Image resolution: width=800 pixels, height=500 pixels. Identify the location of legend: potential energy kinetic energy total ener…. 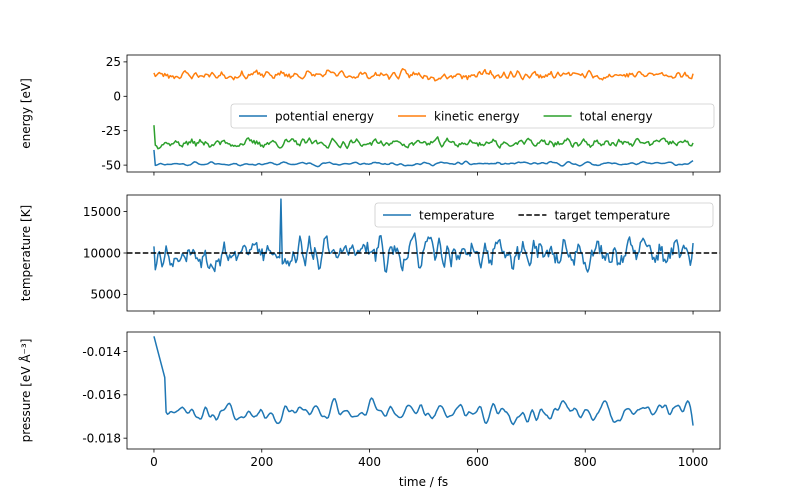
(472, 116).